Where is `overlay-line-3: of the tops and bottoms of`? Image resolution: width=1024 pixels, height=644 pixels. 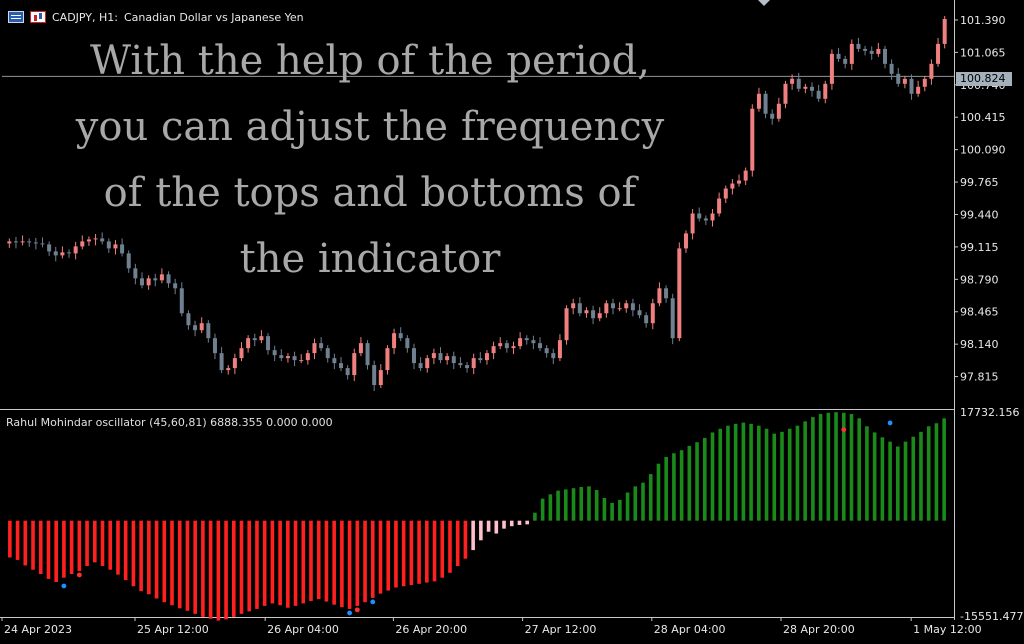
overlay-line-3: of the tops and bottoms of is located at coordinates (370, 193).